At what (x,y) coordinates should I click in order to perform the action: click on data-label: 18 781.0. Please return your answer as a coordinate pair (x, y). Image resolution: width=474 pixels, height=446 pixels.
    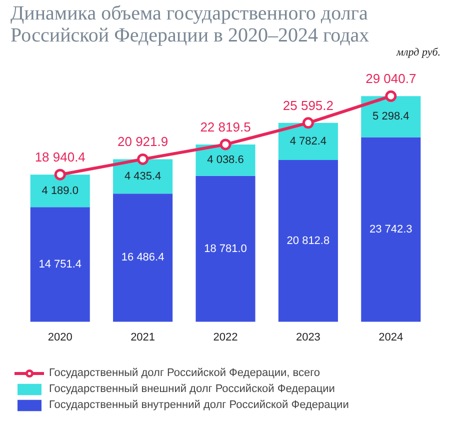
    Looking at the image, I should click on (225, 248).